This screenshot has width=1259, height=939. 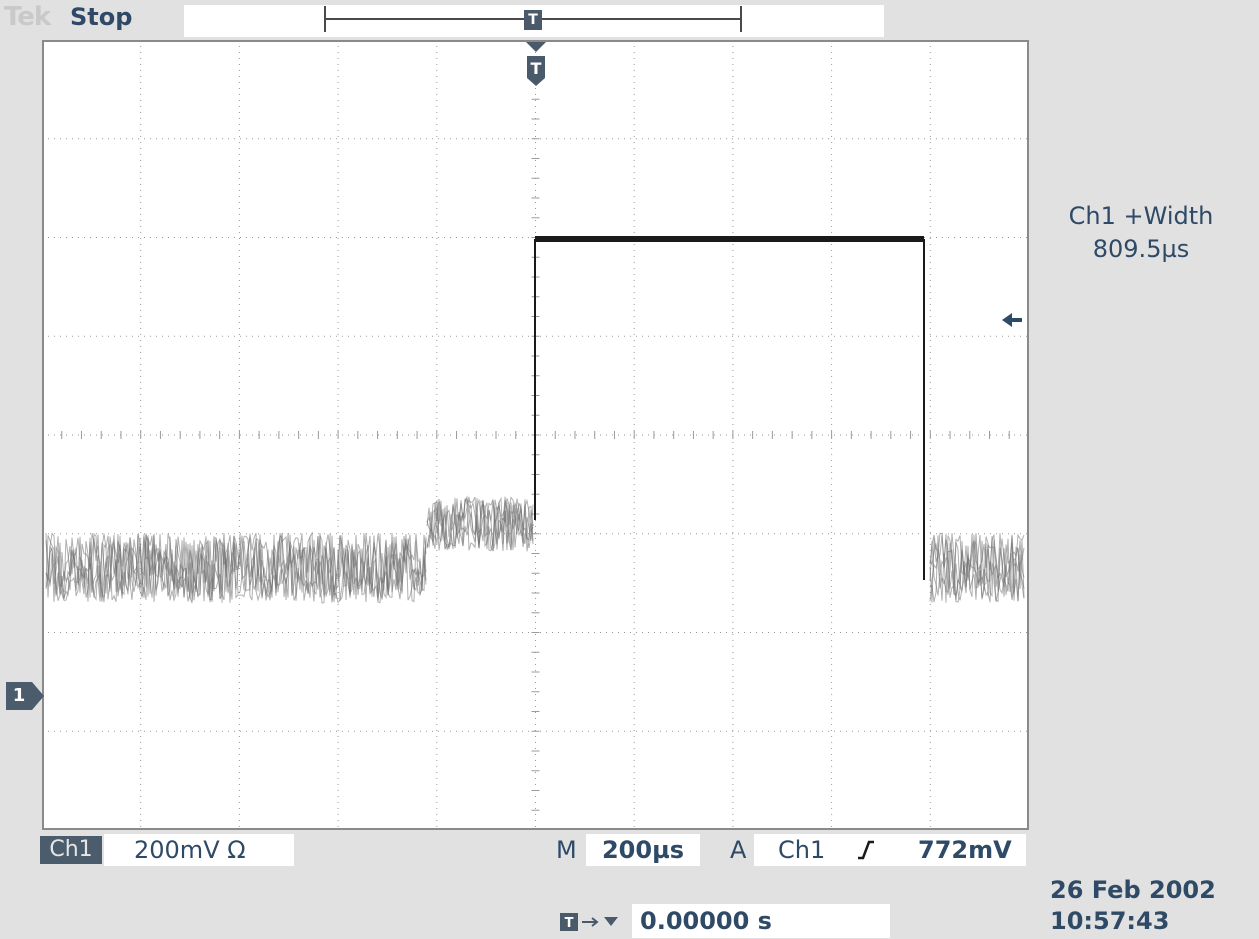 I want to click on trigger-level-arrow-icon, so click(x=1012, y=320).